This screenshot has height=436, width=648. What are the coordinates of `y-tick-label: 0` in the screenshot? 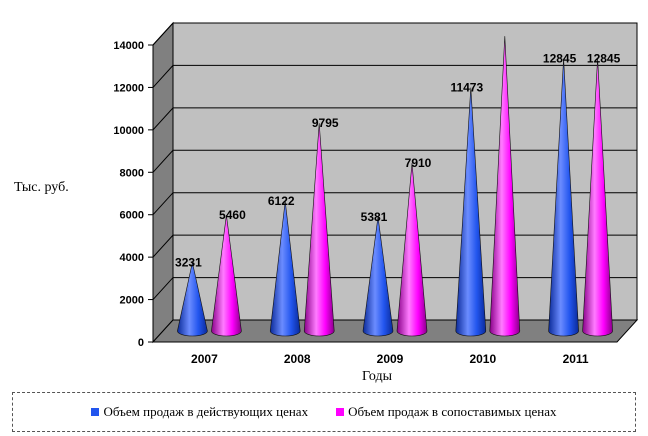 It's located at (141, 343).